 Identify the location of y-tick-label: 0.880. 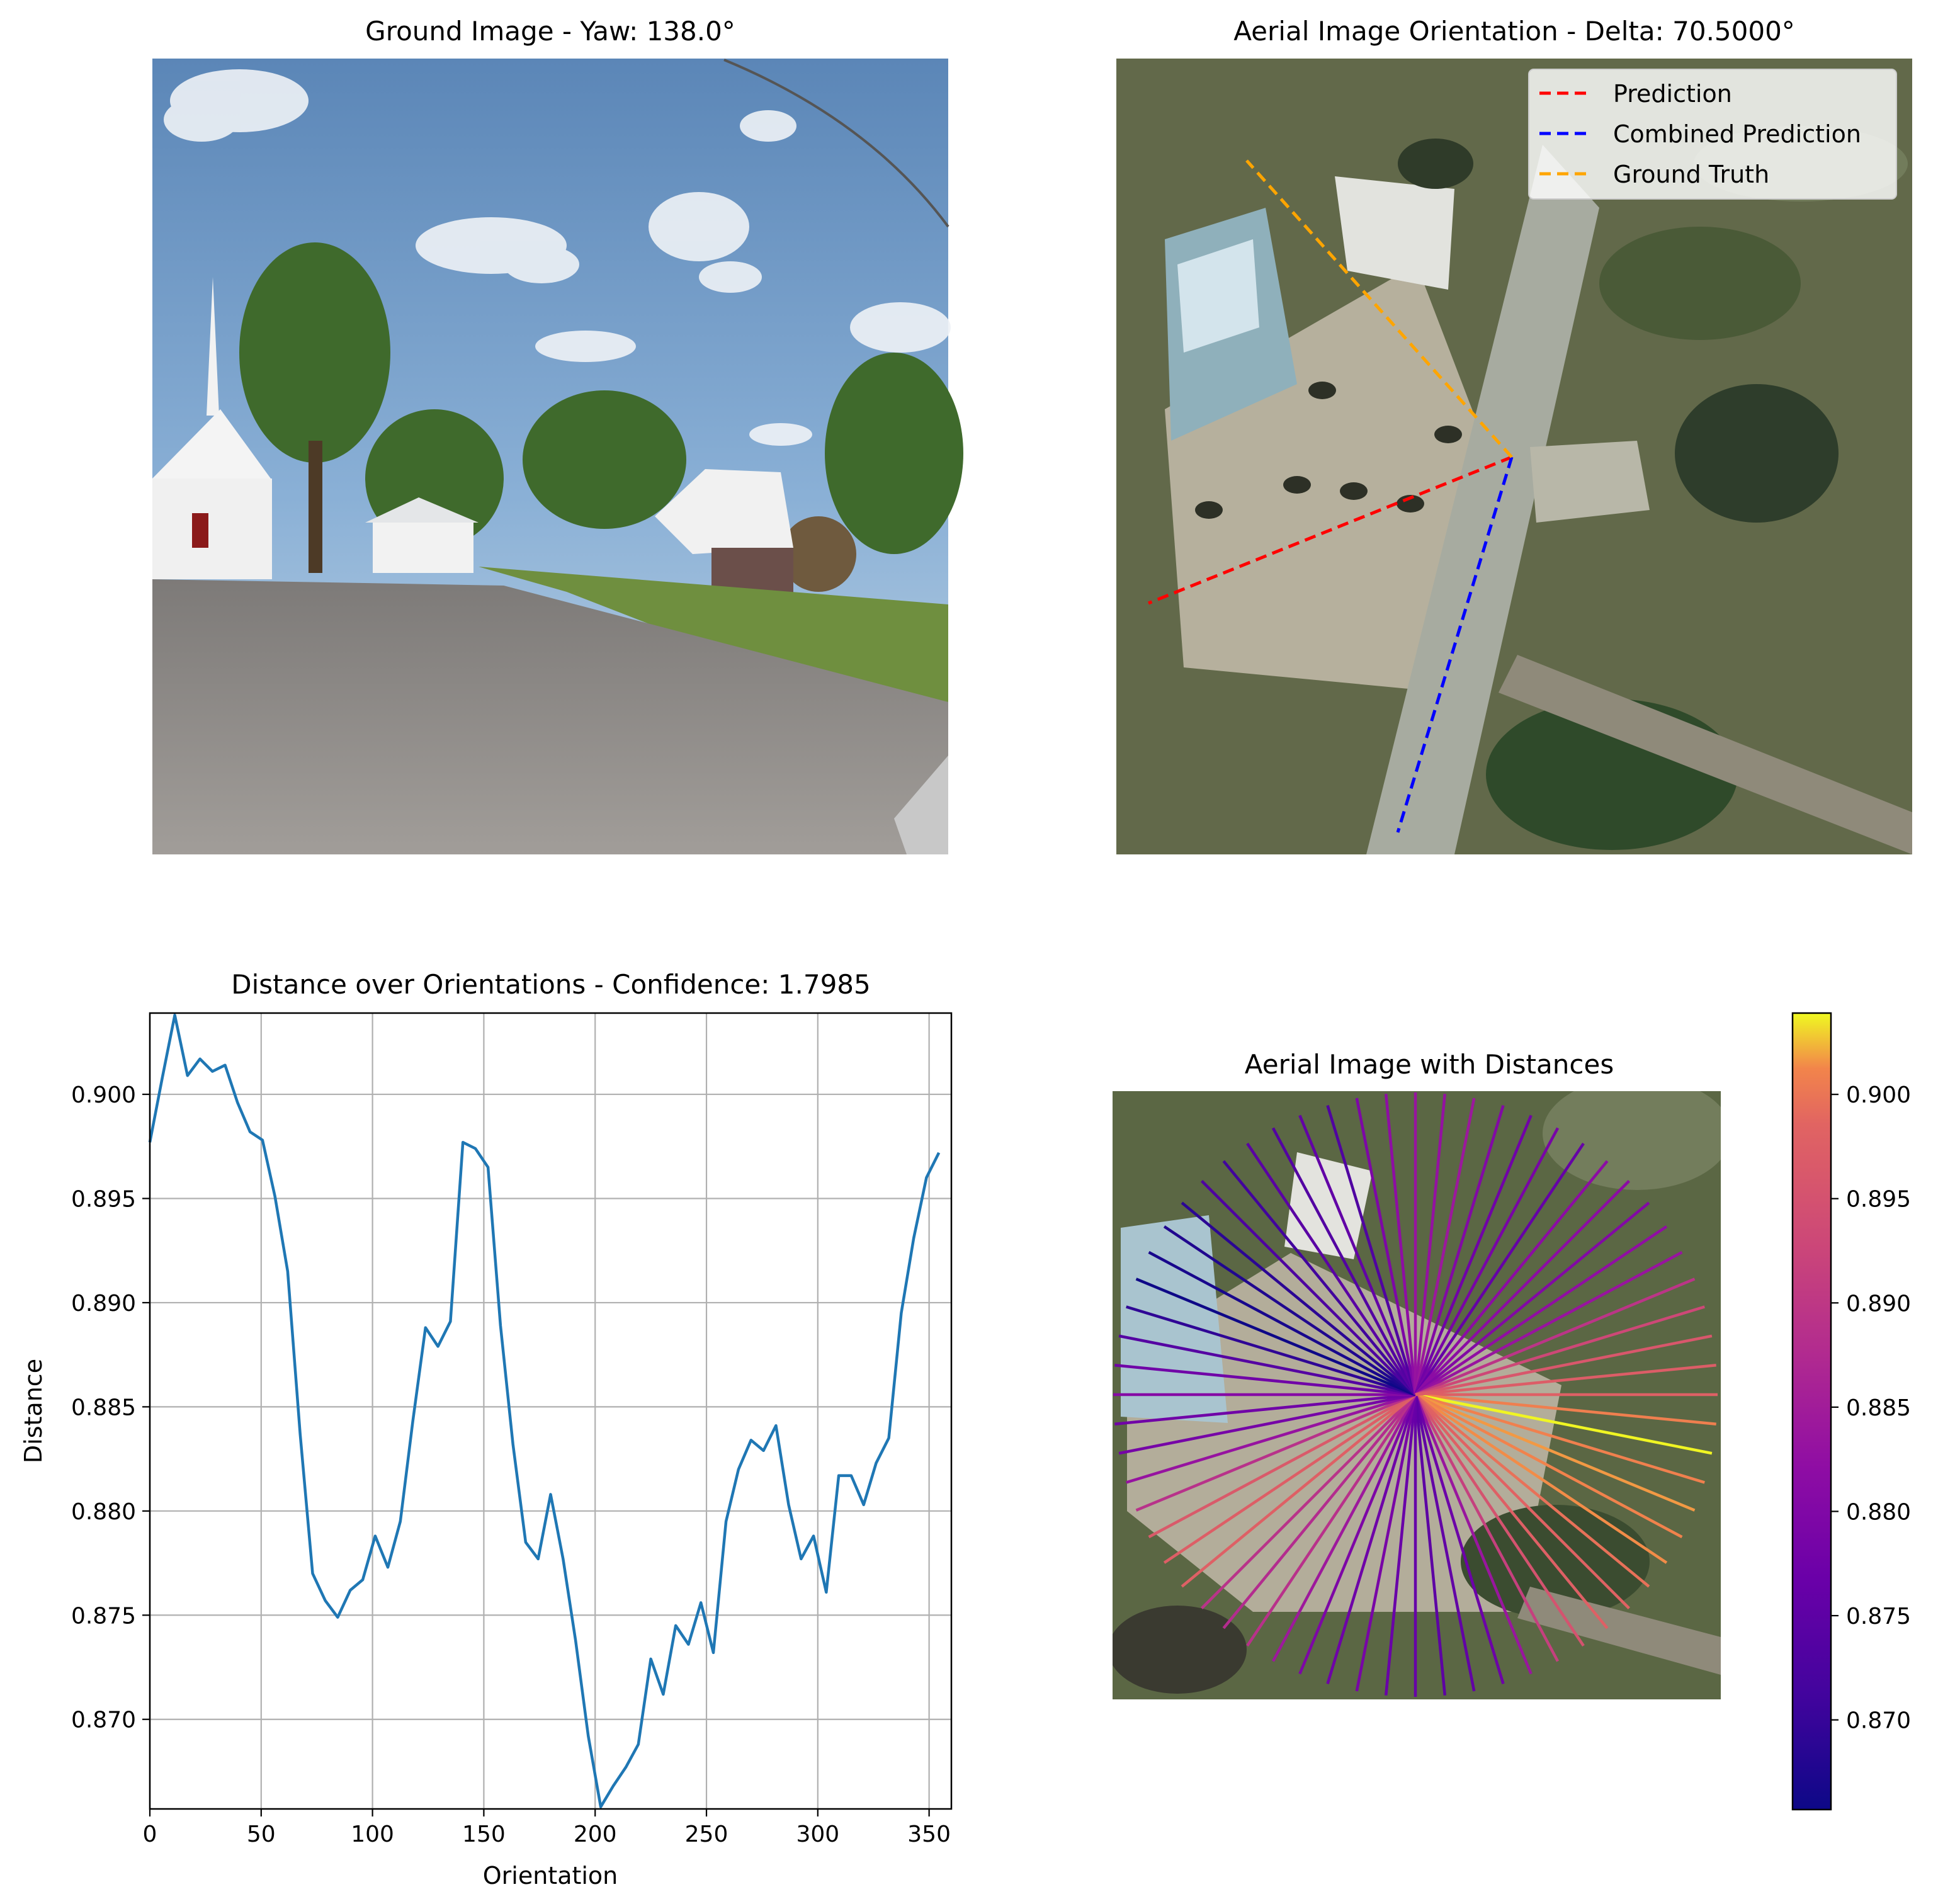
(103, 1512).